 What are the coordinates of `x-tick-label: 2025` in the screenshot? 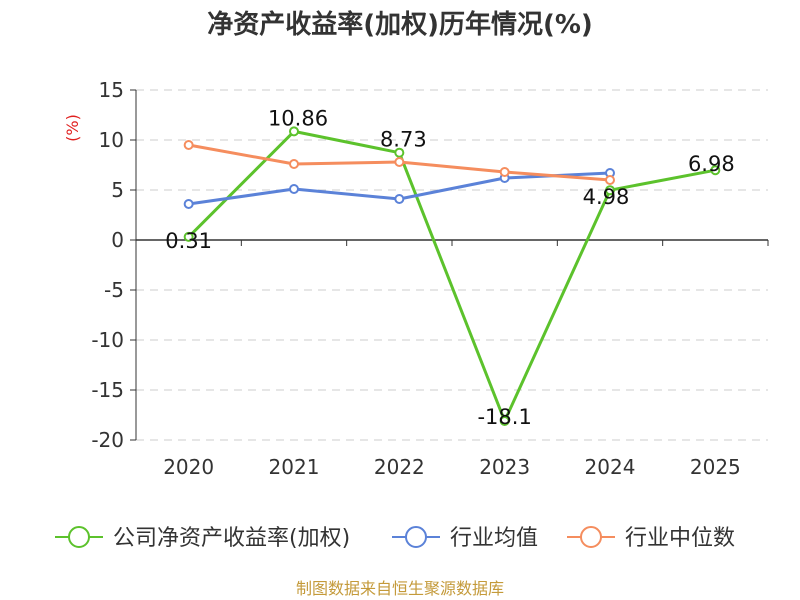 It's located at (715, 467).